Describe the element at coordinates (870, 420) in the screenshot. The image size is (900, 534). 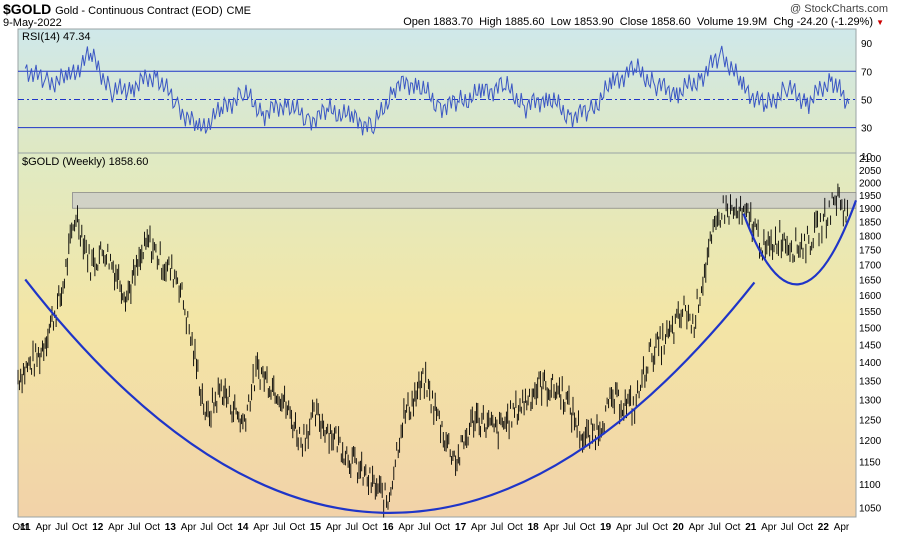
I see `price-tick-label: 1250` at that location.